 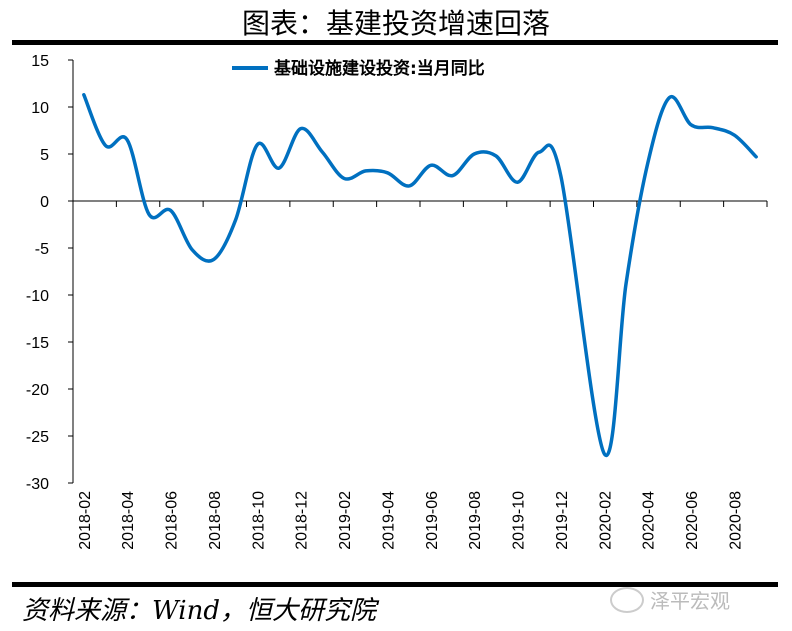 What do you see at coordinates (44, 155) in the screenshot?
I see `y-tick-label: 5` at bounding box center [44, 155].